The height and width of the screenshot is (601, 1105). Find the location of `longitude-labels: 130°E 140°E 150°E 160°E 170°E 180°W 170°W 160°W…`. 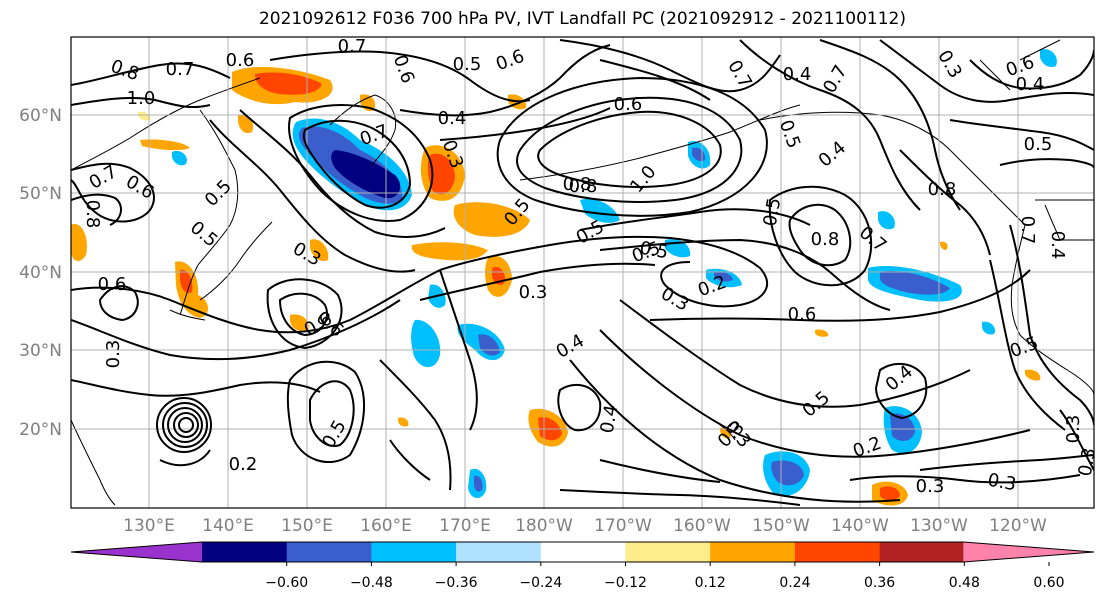

longitude-labels: 130°E 140°E 150°E 160°E 170°E 180°W 170°W 160°W… is located at coordinates (585, 526).